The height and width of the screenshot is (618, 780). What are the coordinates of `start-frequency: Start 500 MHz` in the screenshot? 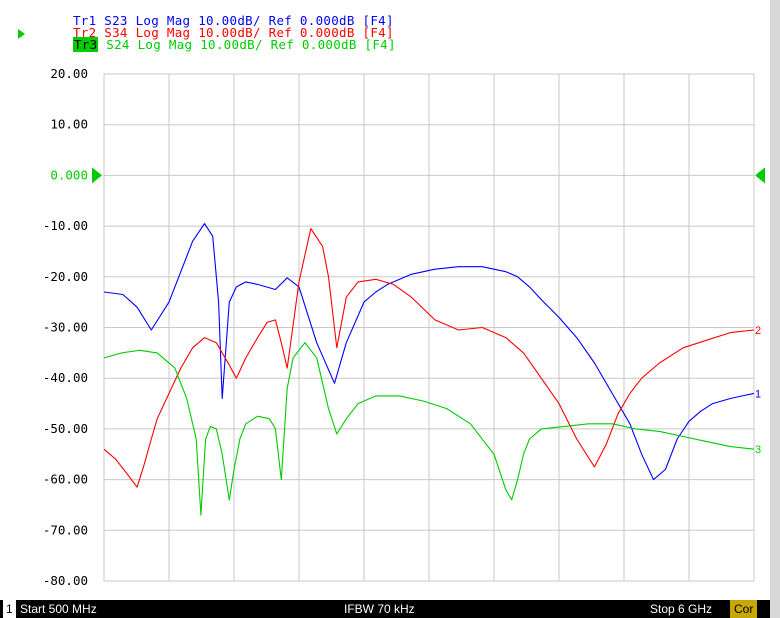 It's located at (58, 609).